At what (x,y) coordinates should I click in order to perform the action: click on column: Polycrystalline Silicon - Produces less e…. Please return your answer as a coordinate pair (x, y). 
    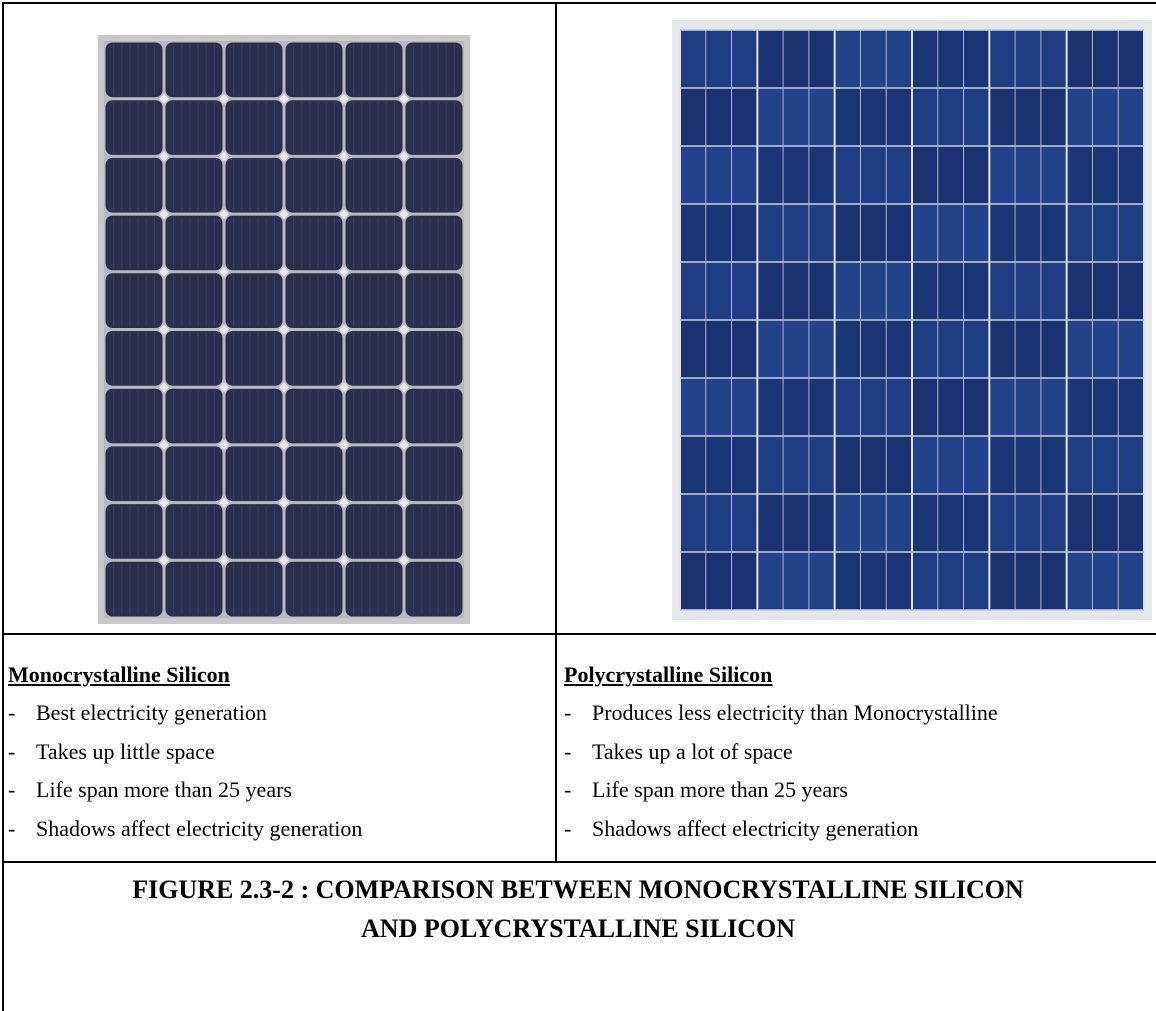
    Looking at the image, I should click on (781, 758).